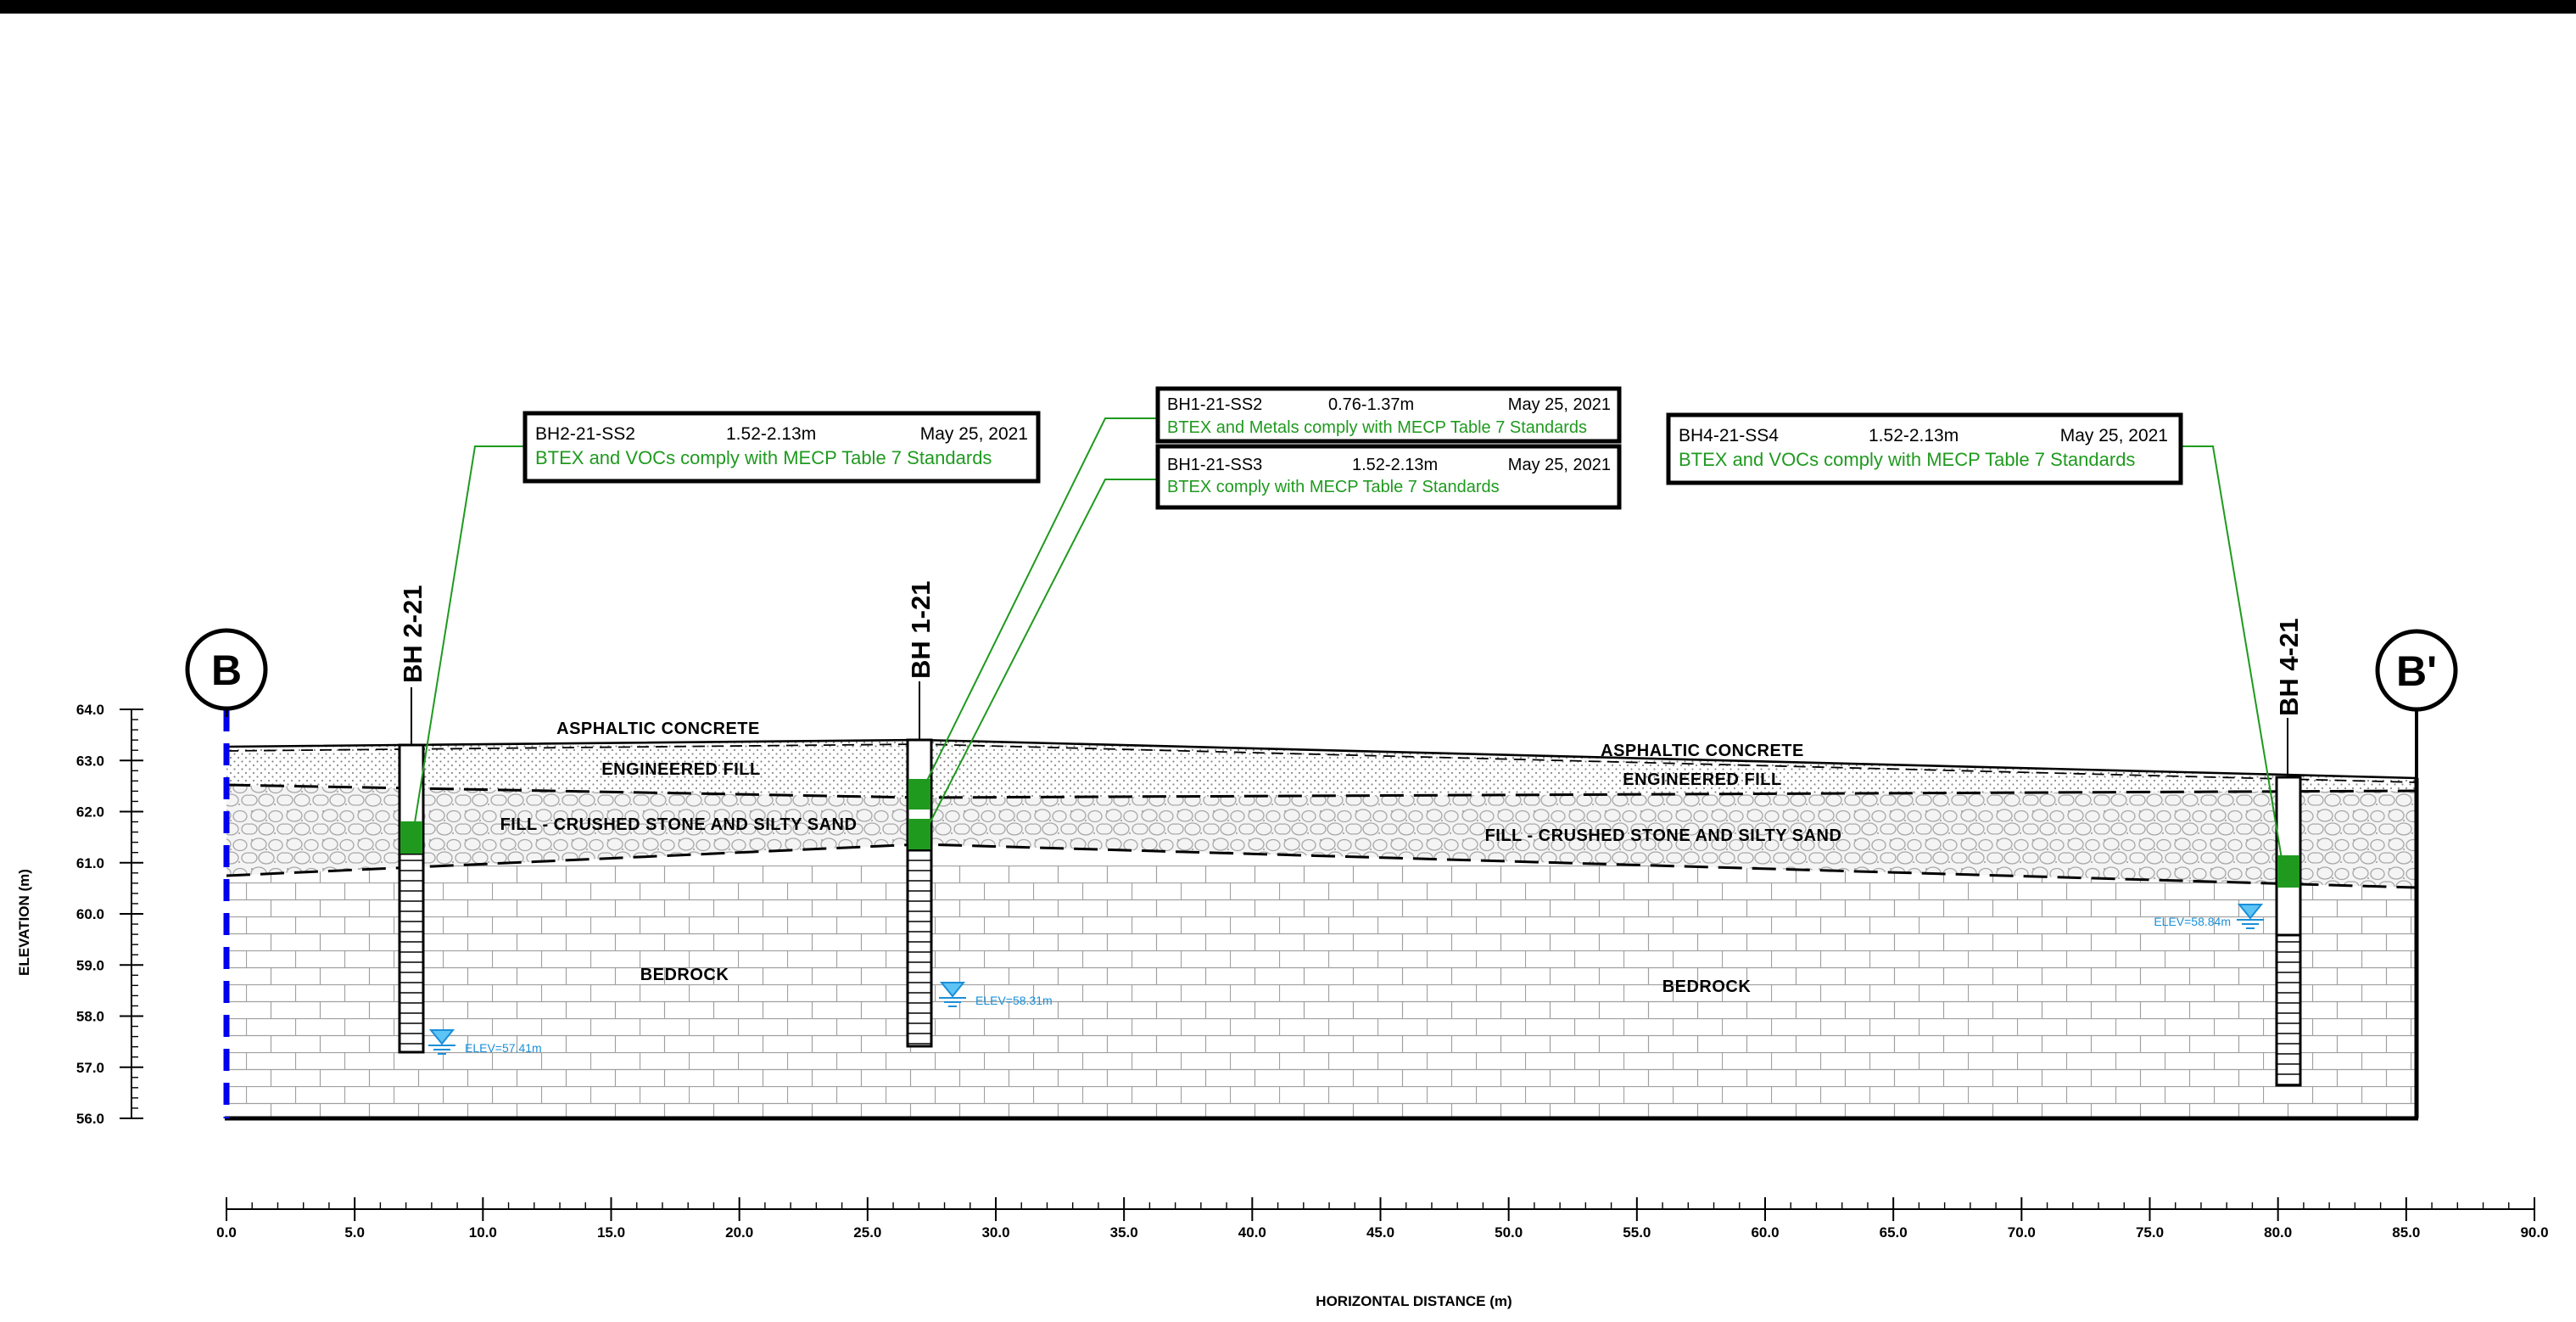 The image size is (2576, 1322). I want to click on x-tick-label: 20.0, so click(739, 1232).